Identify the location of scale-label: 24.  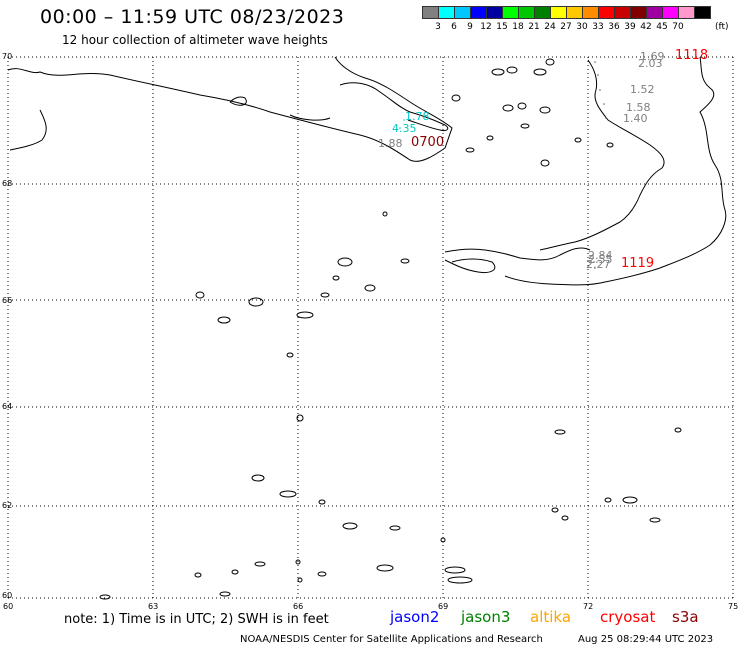
(550, 27).